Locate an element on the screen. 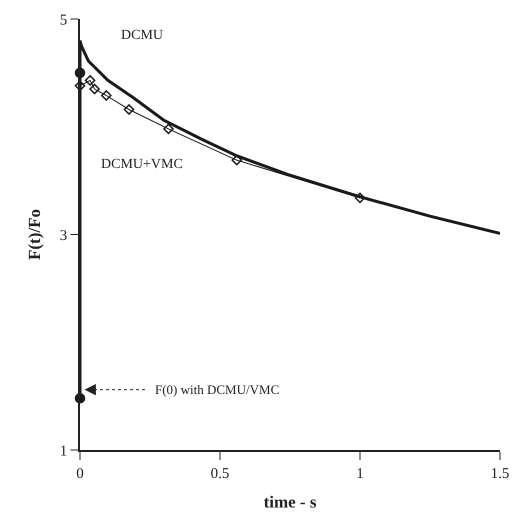  y-axis-title: F(t)/Fo is located at coordinates (34, 234).